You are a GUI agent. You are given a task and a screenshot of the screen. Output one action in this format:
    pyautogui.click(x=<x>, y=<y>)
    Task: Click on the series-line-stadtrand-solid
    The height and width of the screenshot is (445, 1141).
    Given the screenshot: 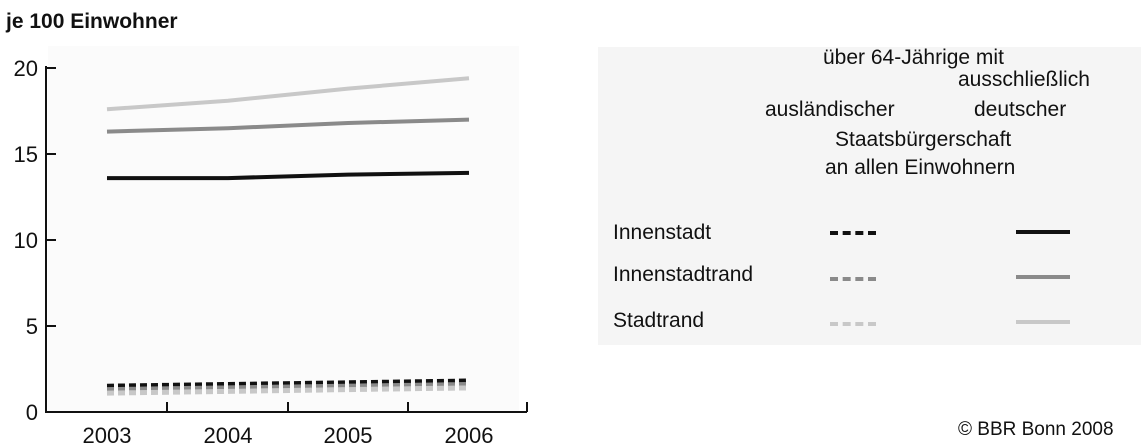 What is the action you would take?
    pyautogui.click(x=288, y=94)
    